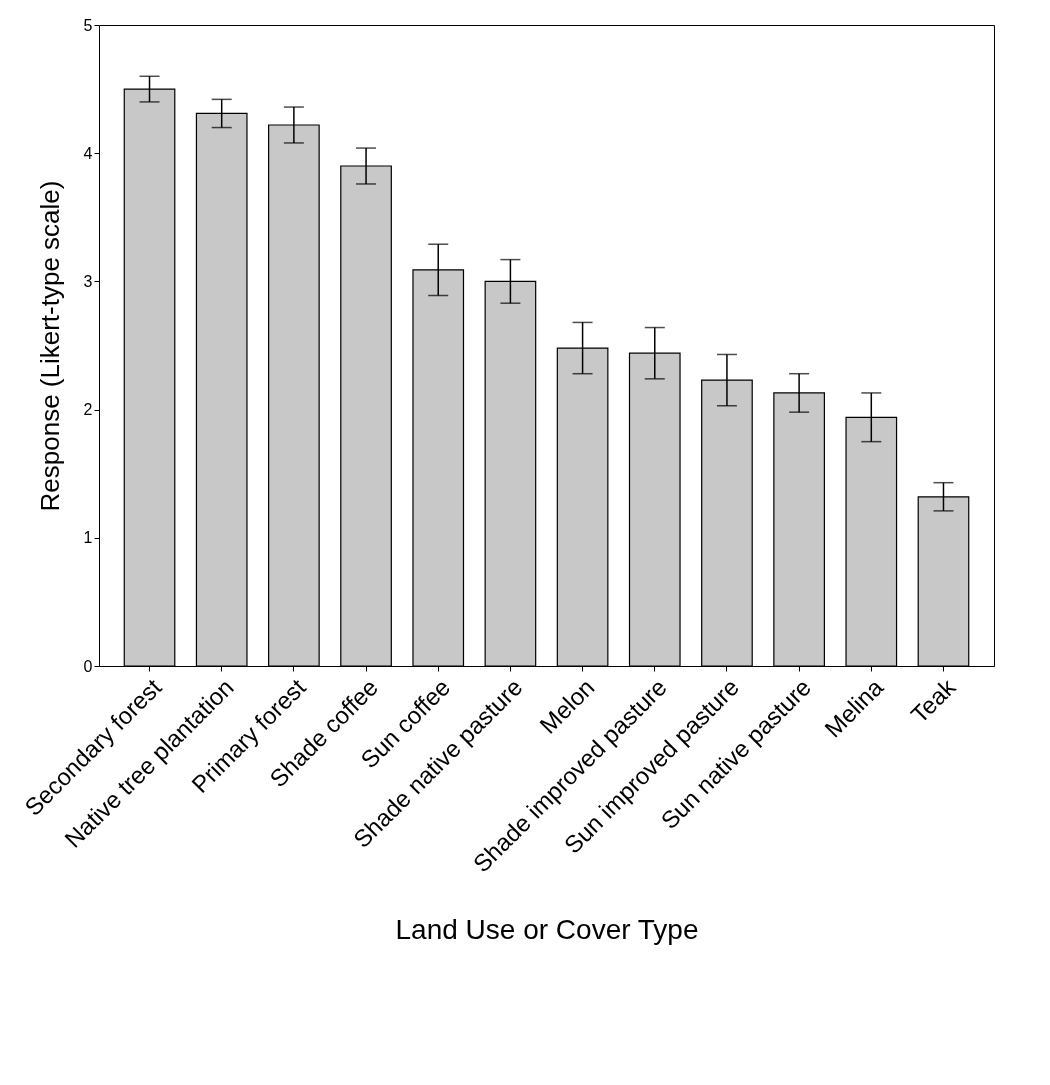 Image resolution: width=1050 pixels, height=1085 pixels. I want to click on y-tick-label: 2, so click(88, 410).